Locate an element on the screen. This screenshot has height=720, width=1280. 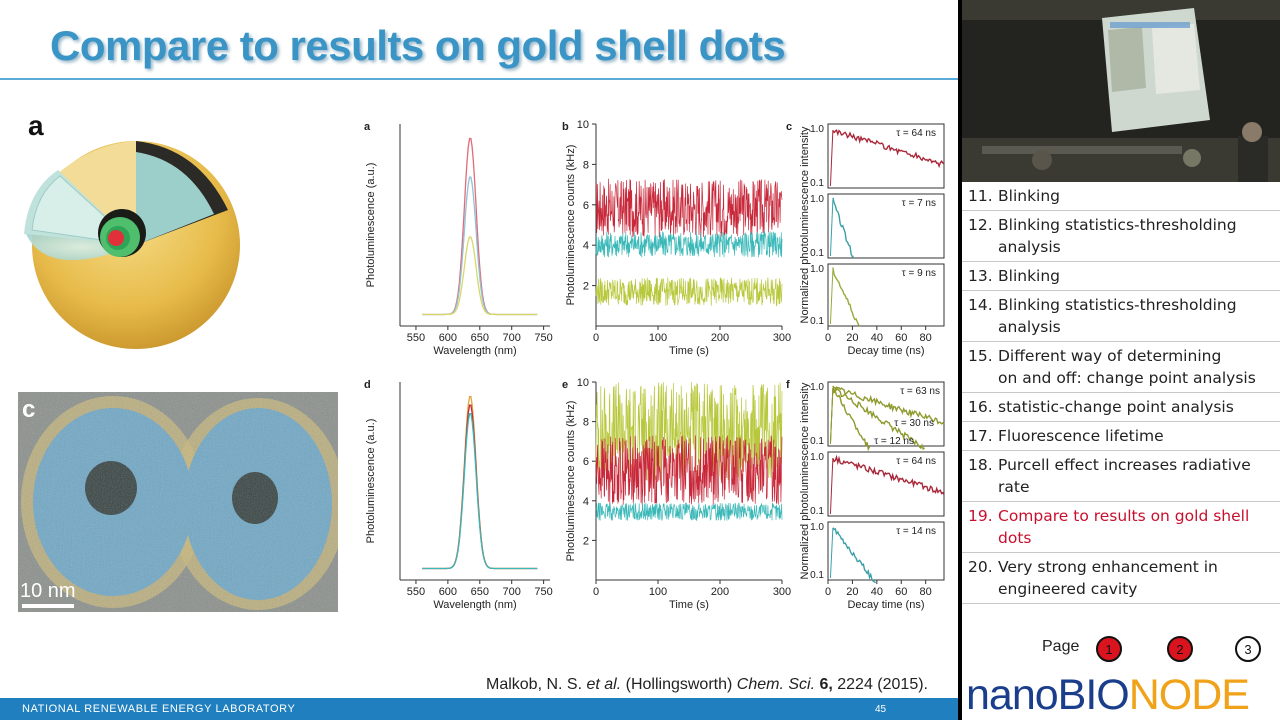
toc-item-number: 17. is located at coordinates (980, 436).